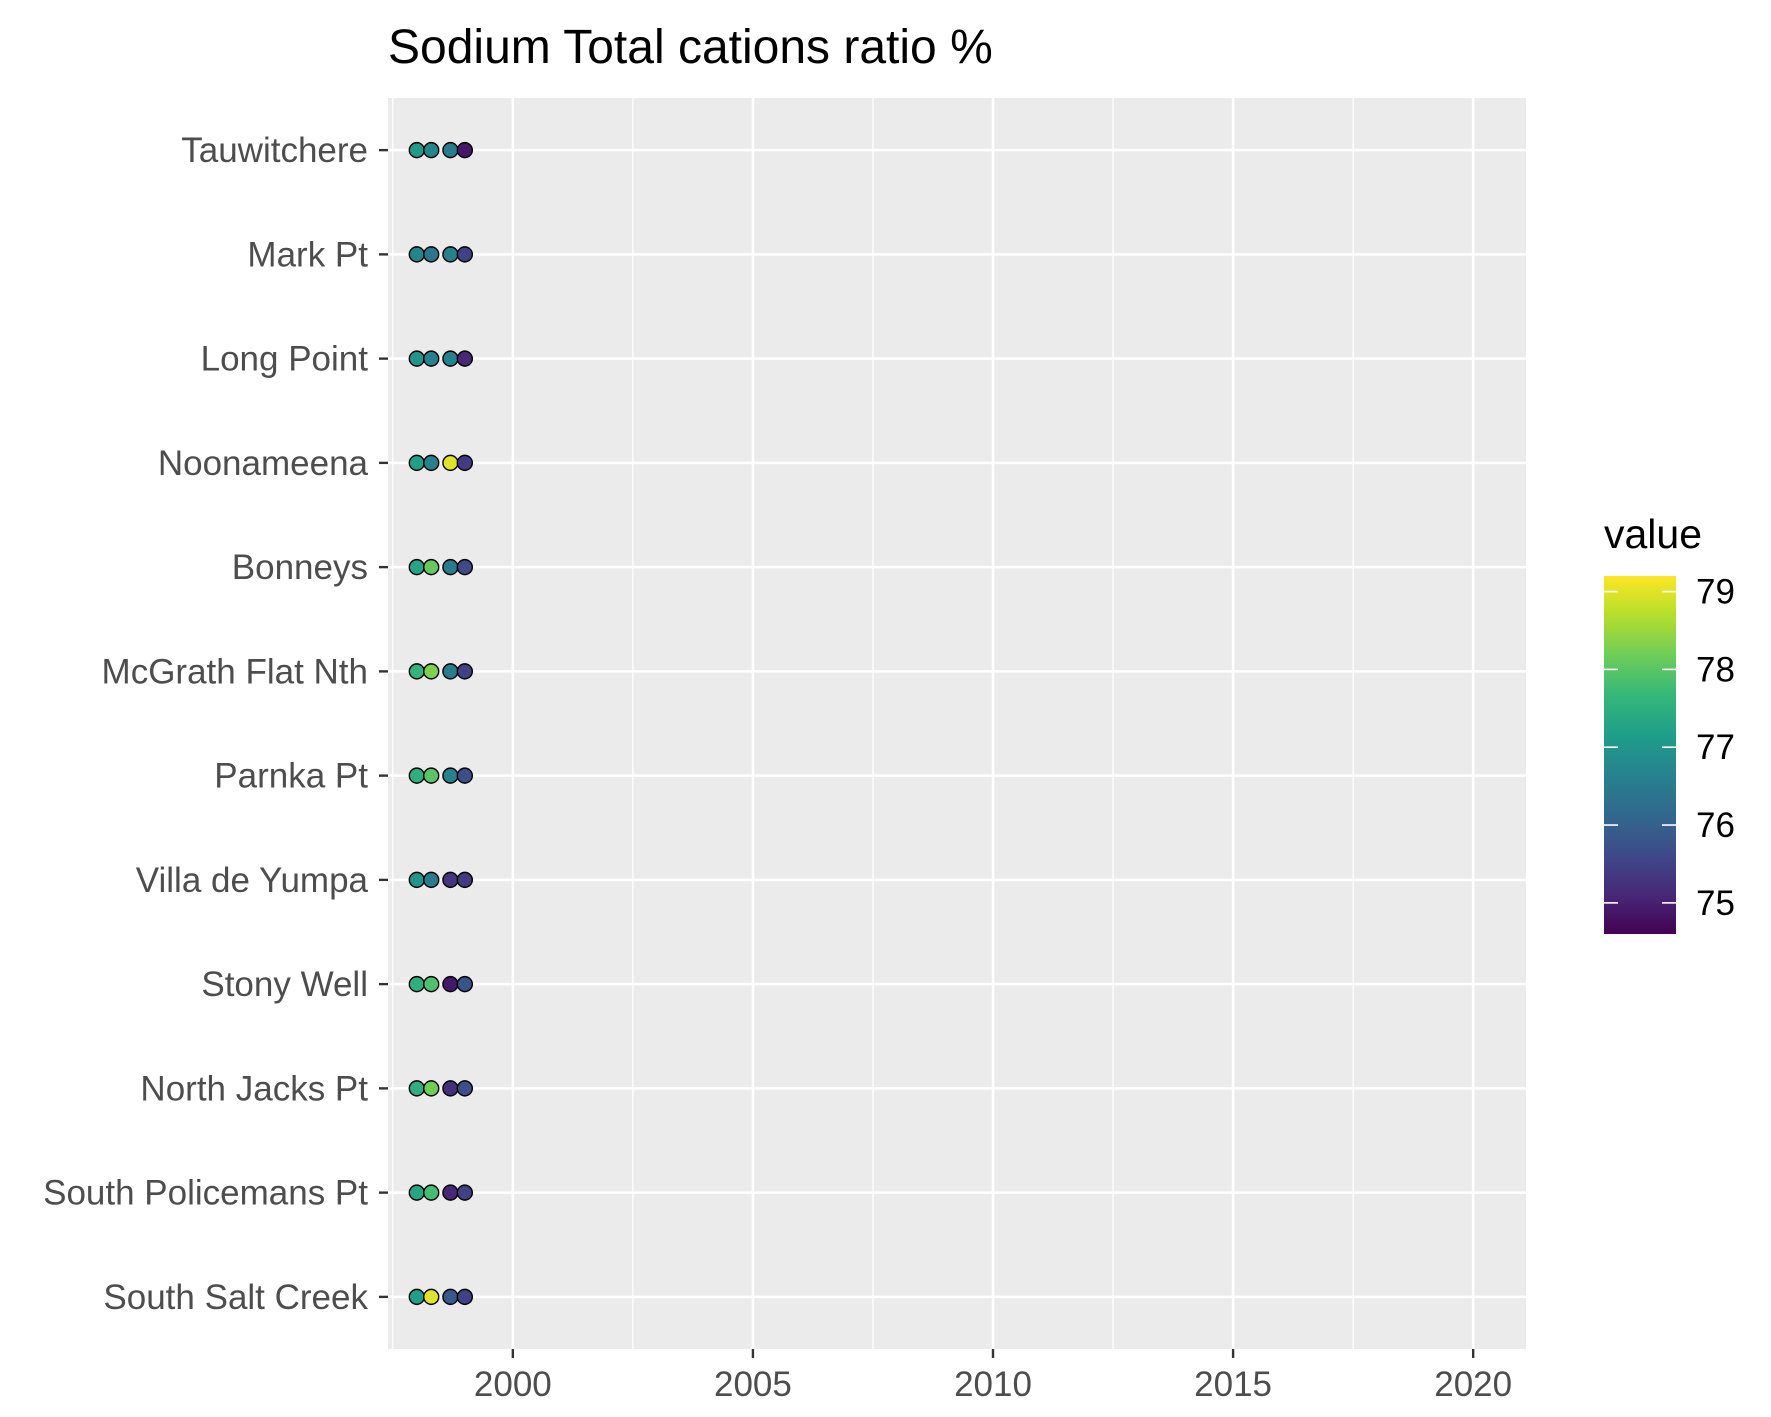  What do you see at coordinates (1715, 903) in the screenshot?
I see `legend-tick-label: 75` at bounding box center [1715, 903].